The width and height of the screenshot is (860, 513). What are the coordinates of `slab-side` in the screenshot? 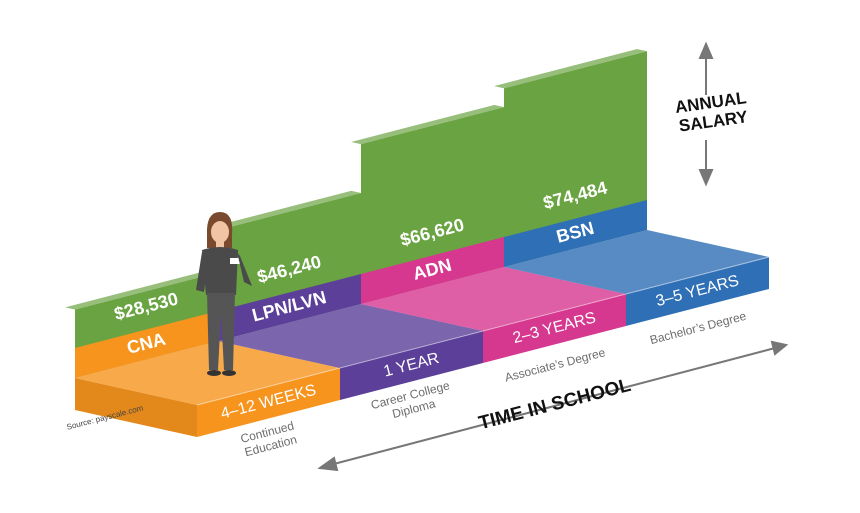 It's located at (136, 407).